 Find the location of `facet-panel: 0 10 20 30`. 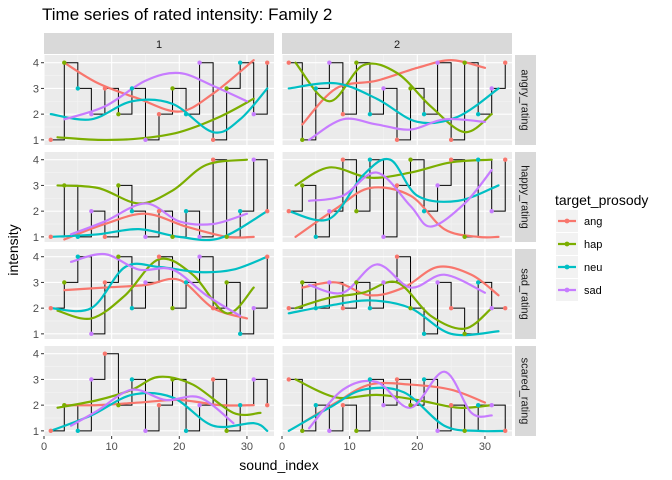

facet-panel: 0 10 20 30 is located at coordinates (395, 399).